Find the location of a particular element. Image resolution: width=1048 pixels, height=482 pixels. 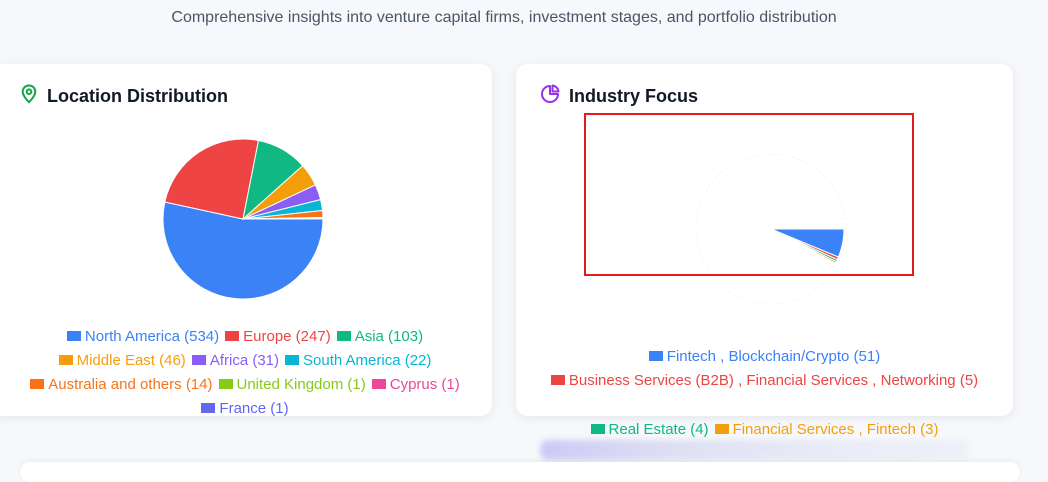

location-card-title: Location Distribution is located at coordinates (137, 96).